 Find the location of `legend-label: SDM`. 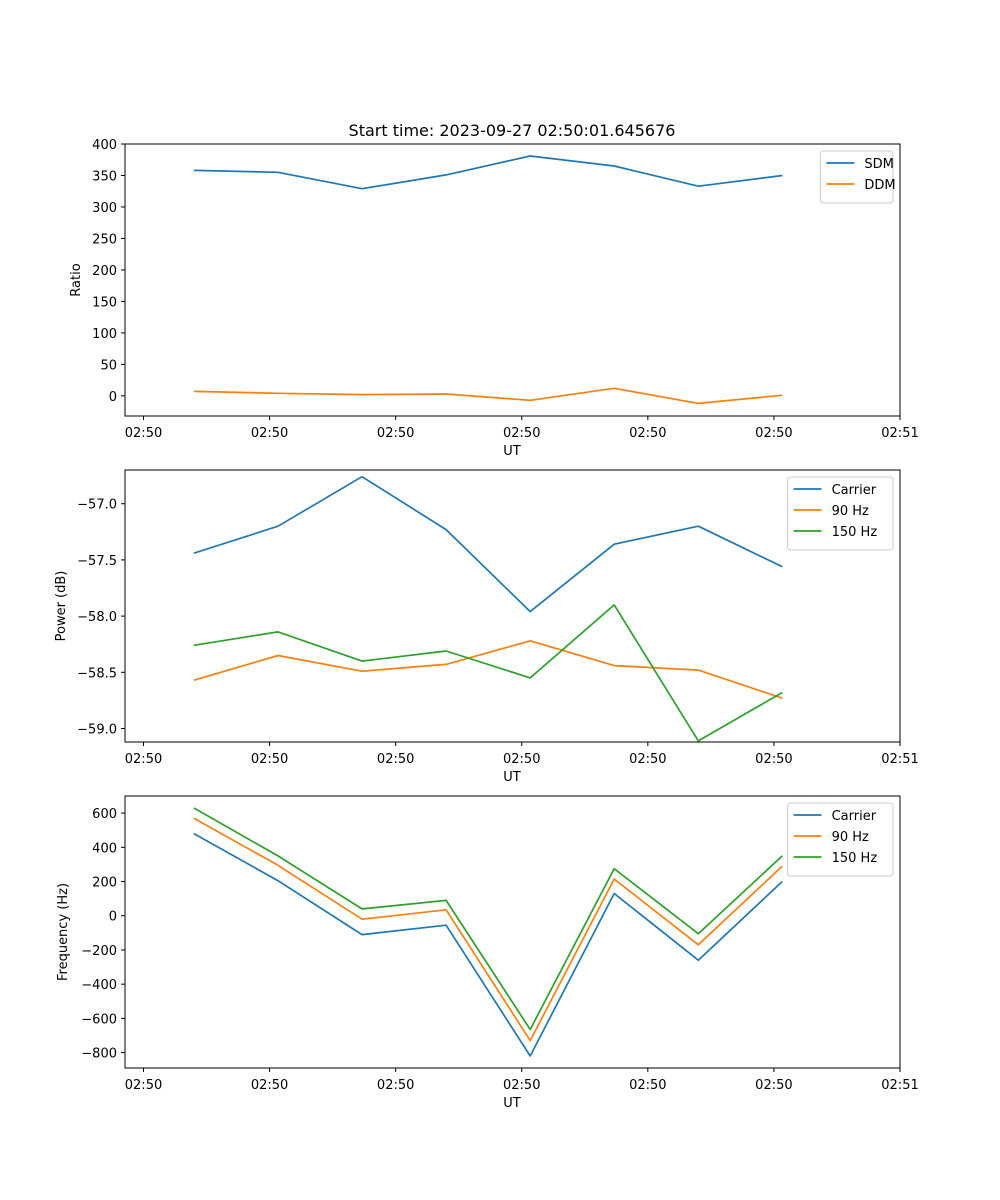

legend-label: SDM is located at coordinates (878, 164).